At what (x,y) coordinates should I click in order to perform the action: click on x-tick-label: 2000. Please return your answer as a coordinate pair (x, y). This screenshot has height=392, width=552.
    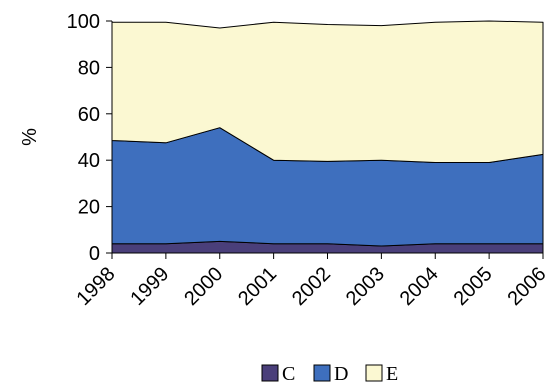
    Looking at the image, I should click on (203, 286).